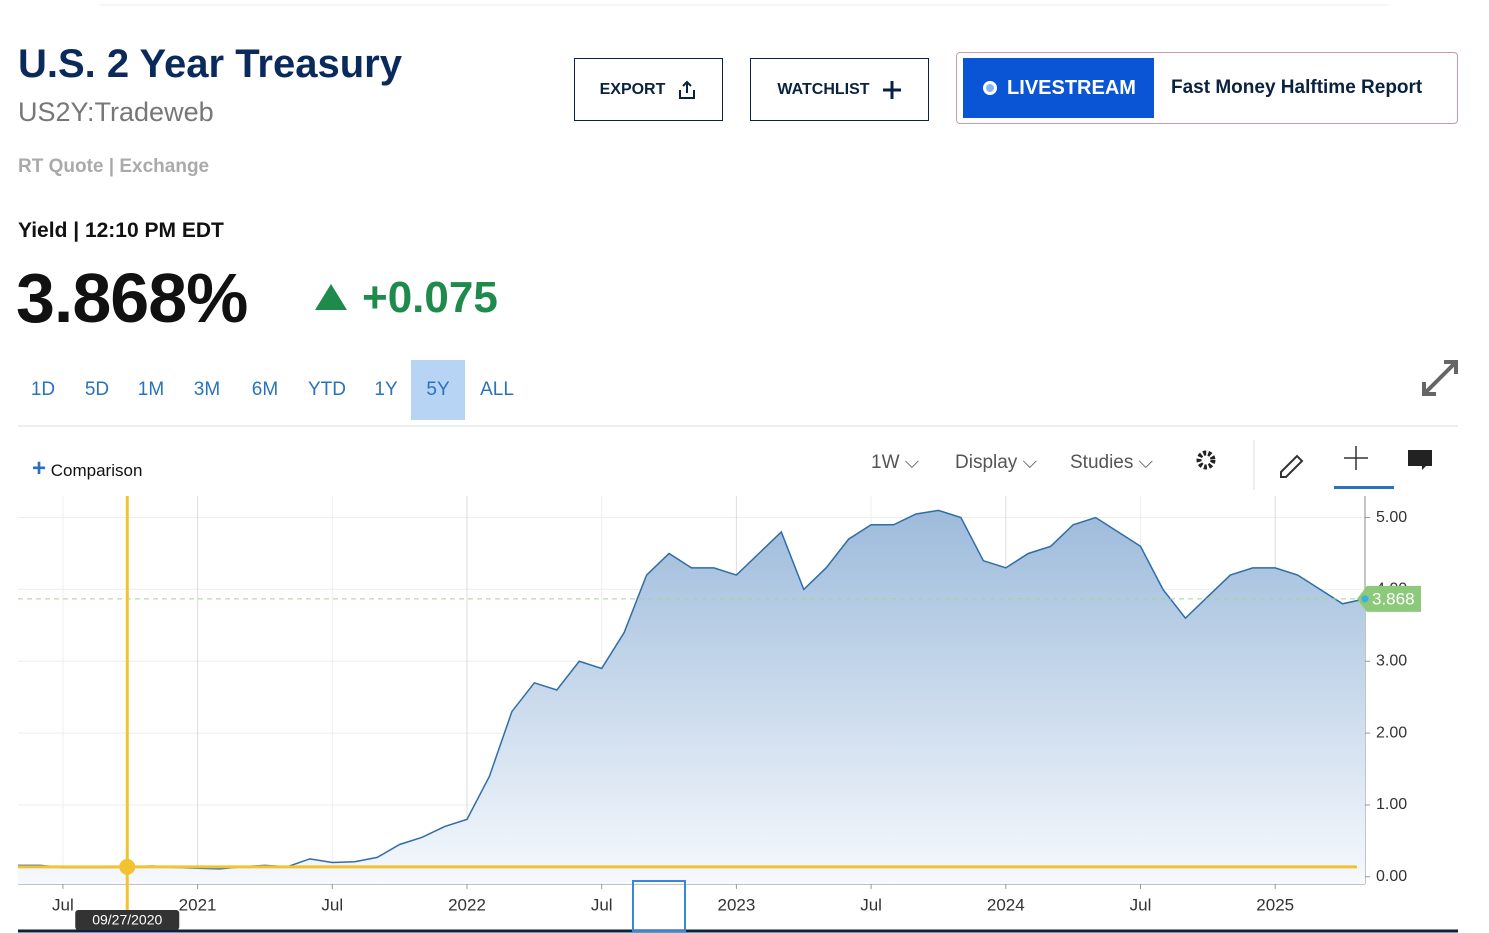 The height and width of the screenshot is (933, 1489). What do you see at coordinates (736, 904) in the screenshot?
I see `x-tick-label: 2023` at bounding box center [736, 904].